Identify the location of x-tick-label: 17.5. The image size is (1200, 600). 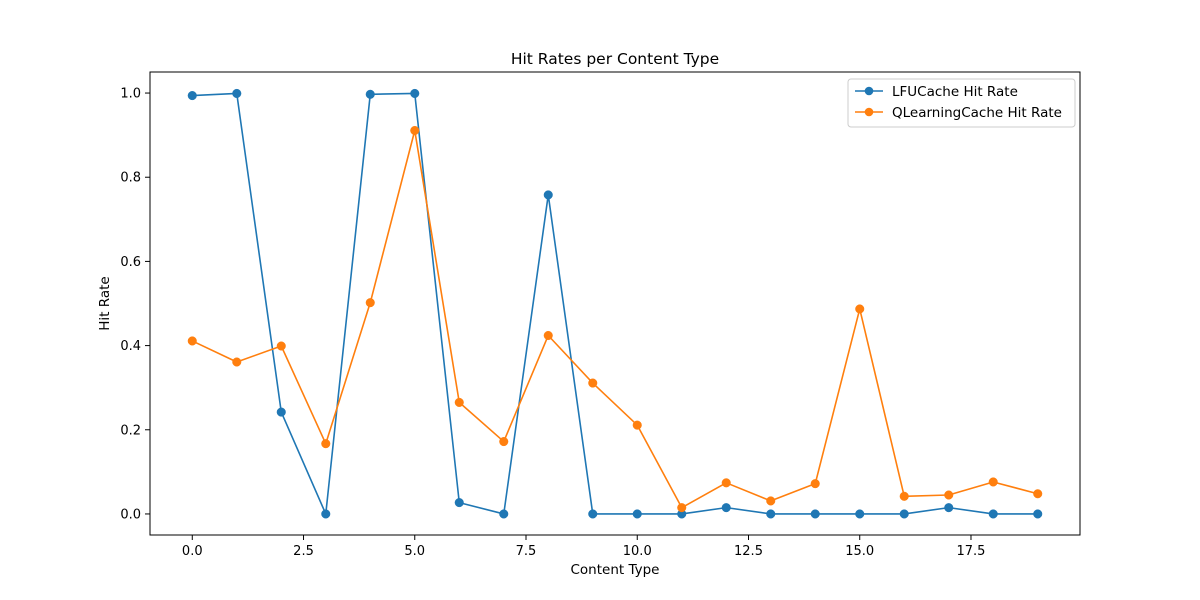
(971, 551).